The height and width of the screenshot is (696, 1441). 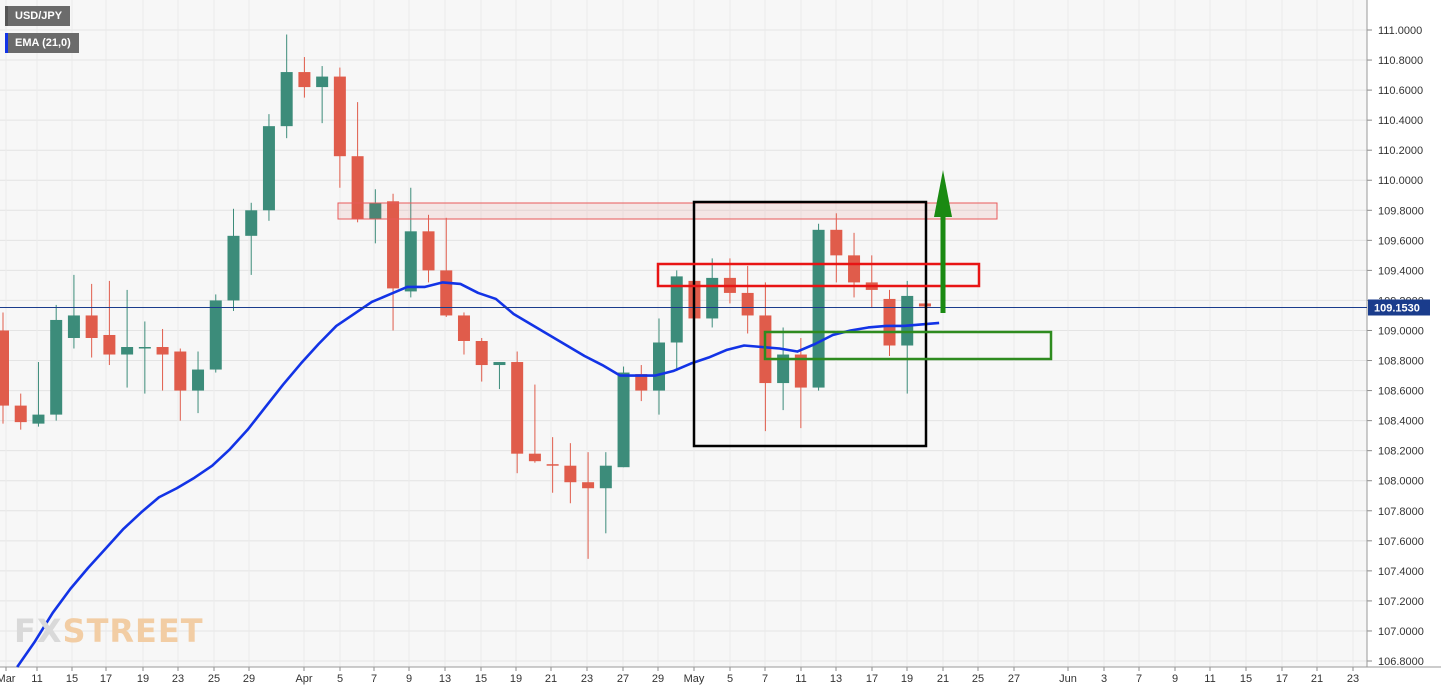 I want to click on price-tick-label: 108.6000, so click(x=1401, y=392).